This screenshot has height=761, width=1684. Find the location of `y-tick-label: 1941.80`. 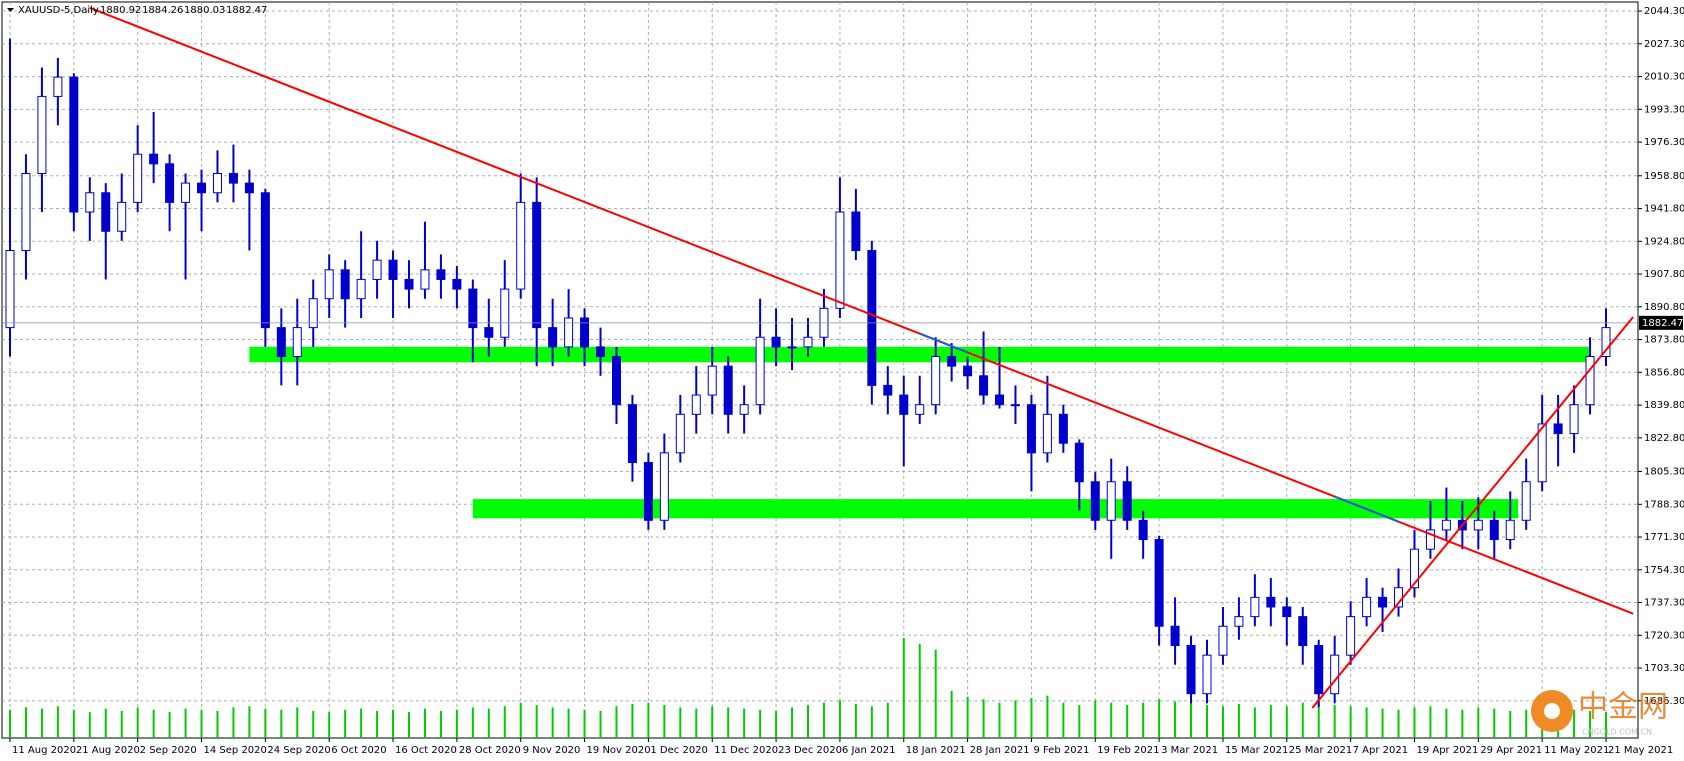

y-tick-label: 1941.80 is located at coordinates (1664, 209).